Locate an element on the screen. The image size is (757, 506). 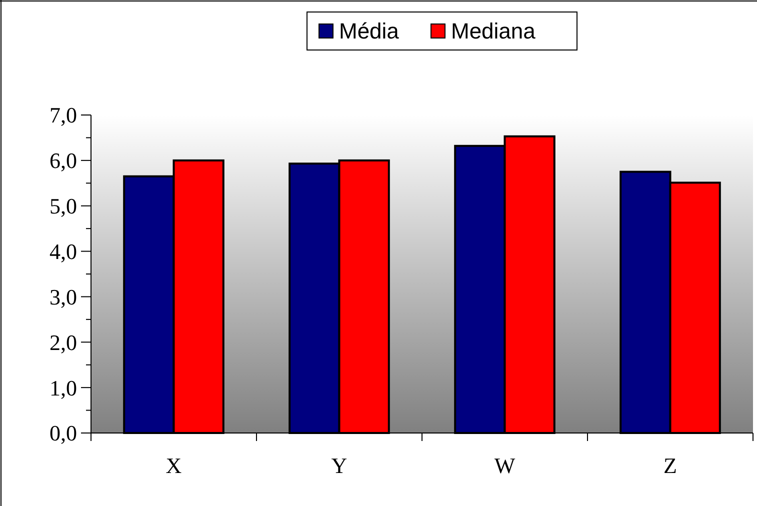
y-tick-label: 1,0 is located at coordinates (63, 387).